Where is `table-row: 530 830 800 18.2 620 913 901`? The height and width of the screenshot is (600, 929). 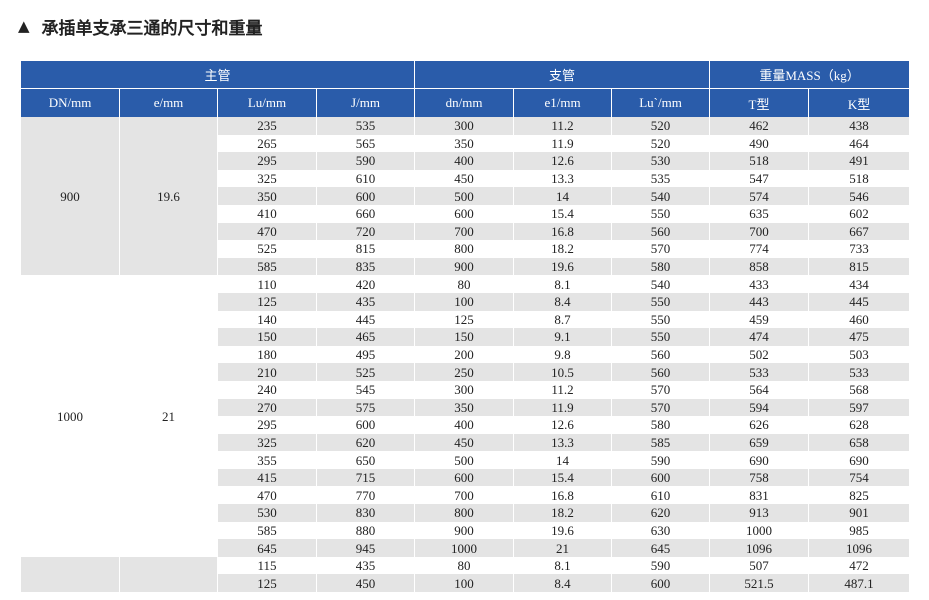 table-row: 530 830 800 18.2 620 913 901 is located at coordinates (466, 513).